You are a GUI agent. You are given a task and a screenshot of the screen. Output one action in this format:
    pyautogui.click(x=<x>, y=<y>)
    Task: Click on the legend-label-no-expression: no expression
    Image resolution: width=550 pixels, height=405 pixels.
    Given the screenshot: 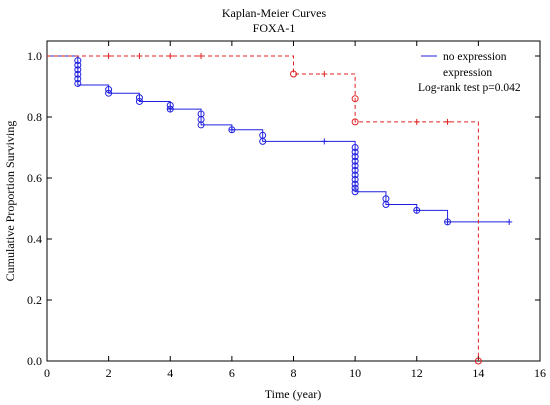 What is the action you would take?
    pyautogui.click(x=475, y=57)
    